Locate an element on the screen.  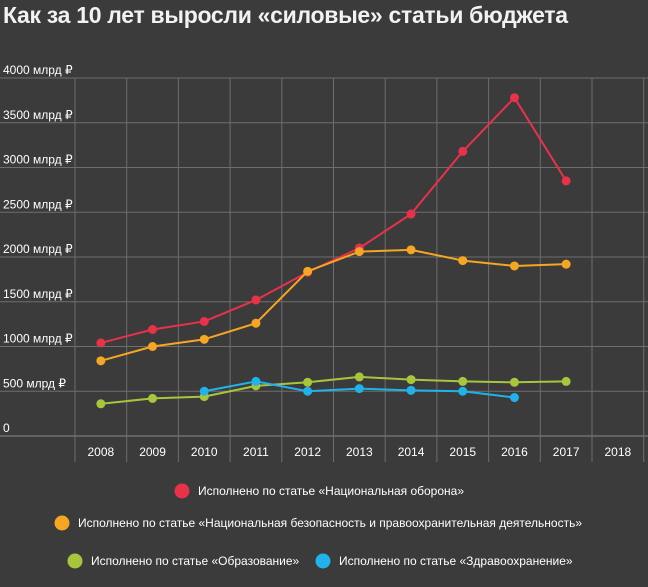
legend-label: Исполнено по статье «Здравоохранение» is located at coordinates (456, 561).